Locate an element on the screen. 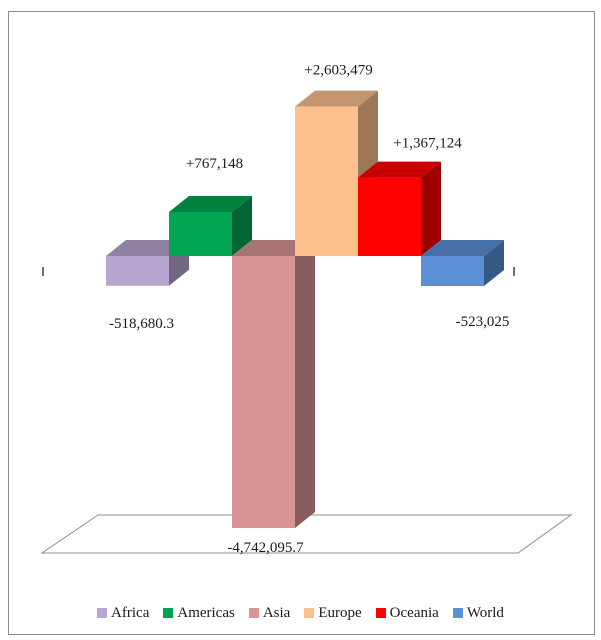  bar-americas is located at coordinates (210, 225).